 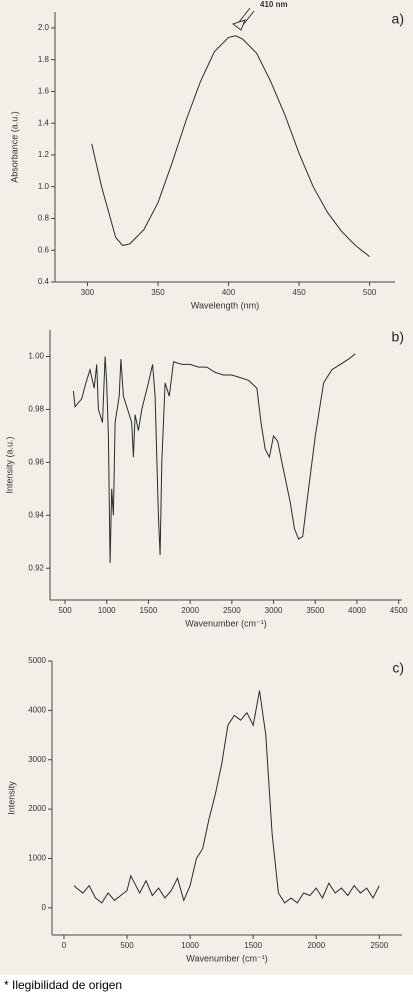 What do you see at coordinates (274, 610) in the screenshot?
I see `x-tick-label: 3000` at bounding box center [274, 610].